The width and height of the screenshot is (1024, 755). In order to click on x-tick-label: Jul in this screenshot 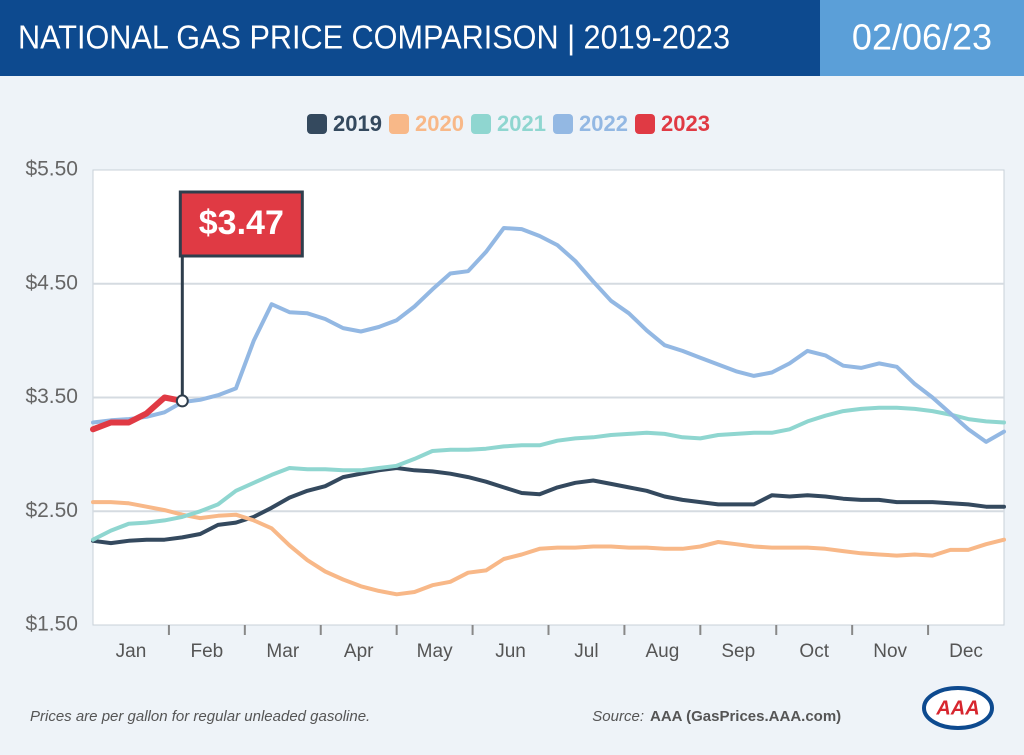, I will do `click(586, 651)`.